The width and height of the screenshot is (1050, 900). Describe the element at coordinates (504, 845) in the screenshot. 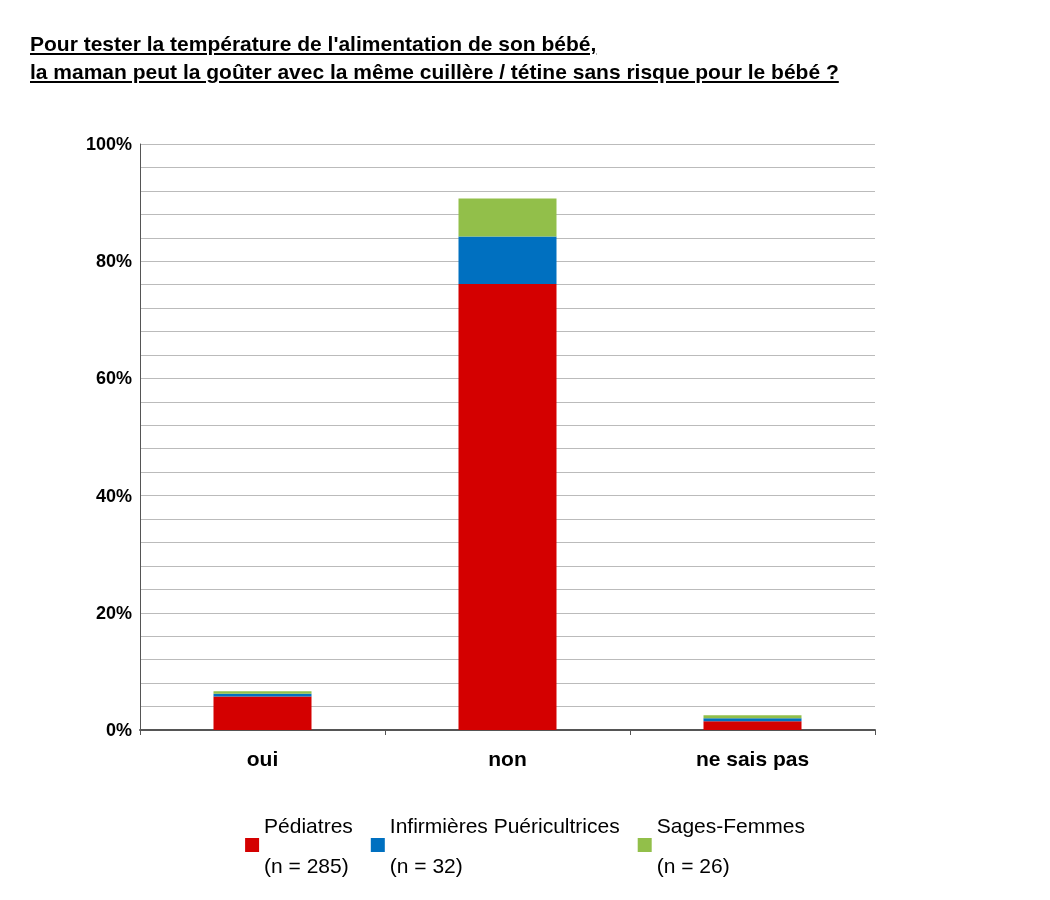

I see `legend-label: Infirmières Puéricultrices (n = 32)` at that location.